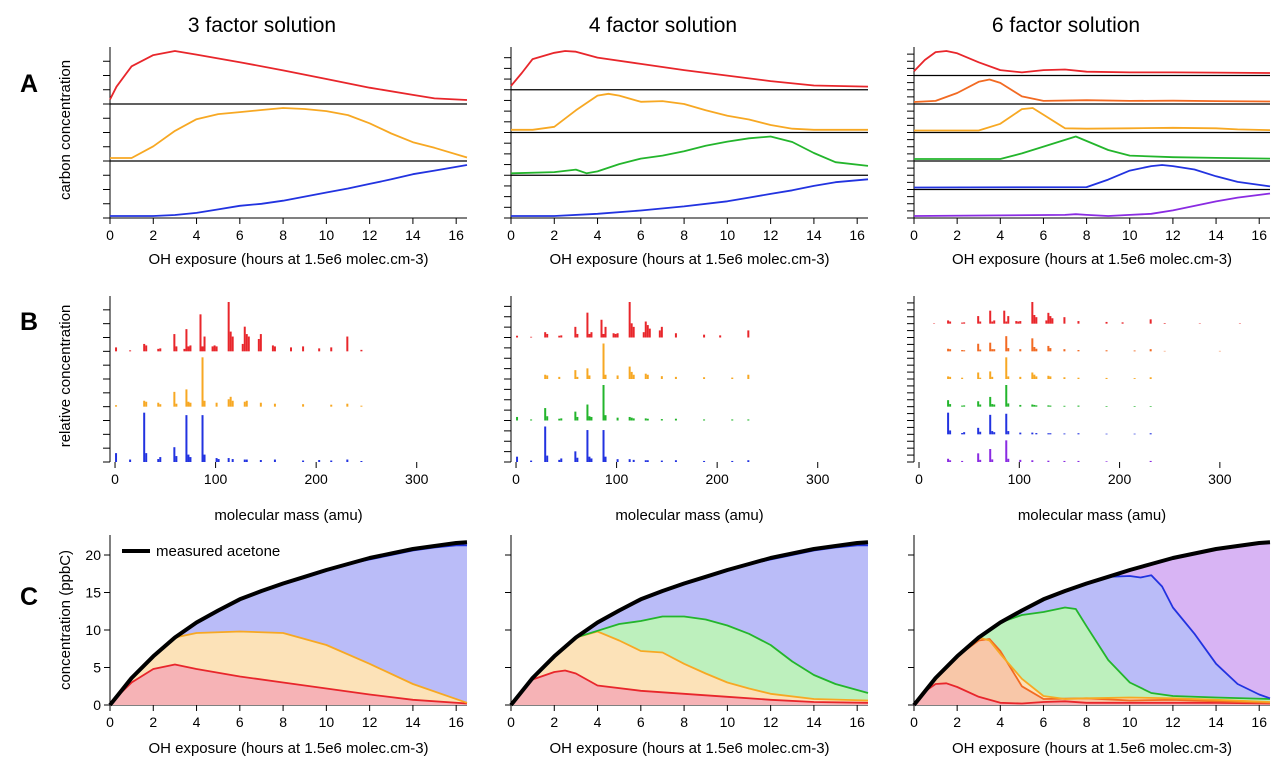 This screenshot has width=1272, height=766. What do you see at coordinates (93, 555) in the screenshot?
I see `y-tick-label: 20` at bounding box center [93, 555].